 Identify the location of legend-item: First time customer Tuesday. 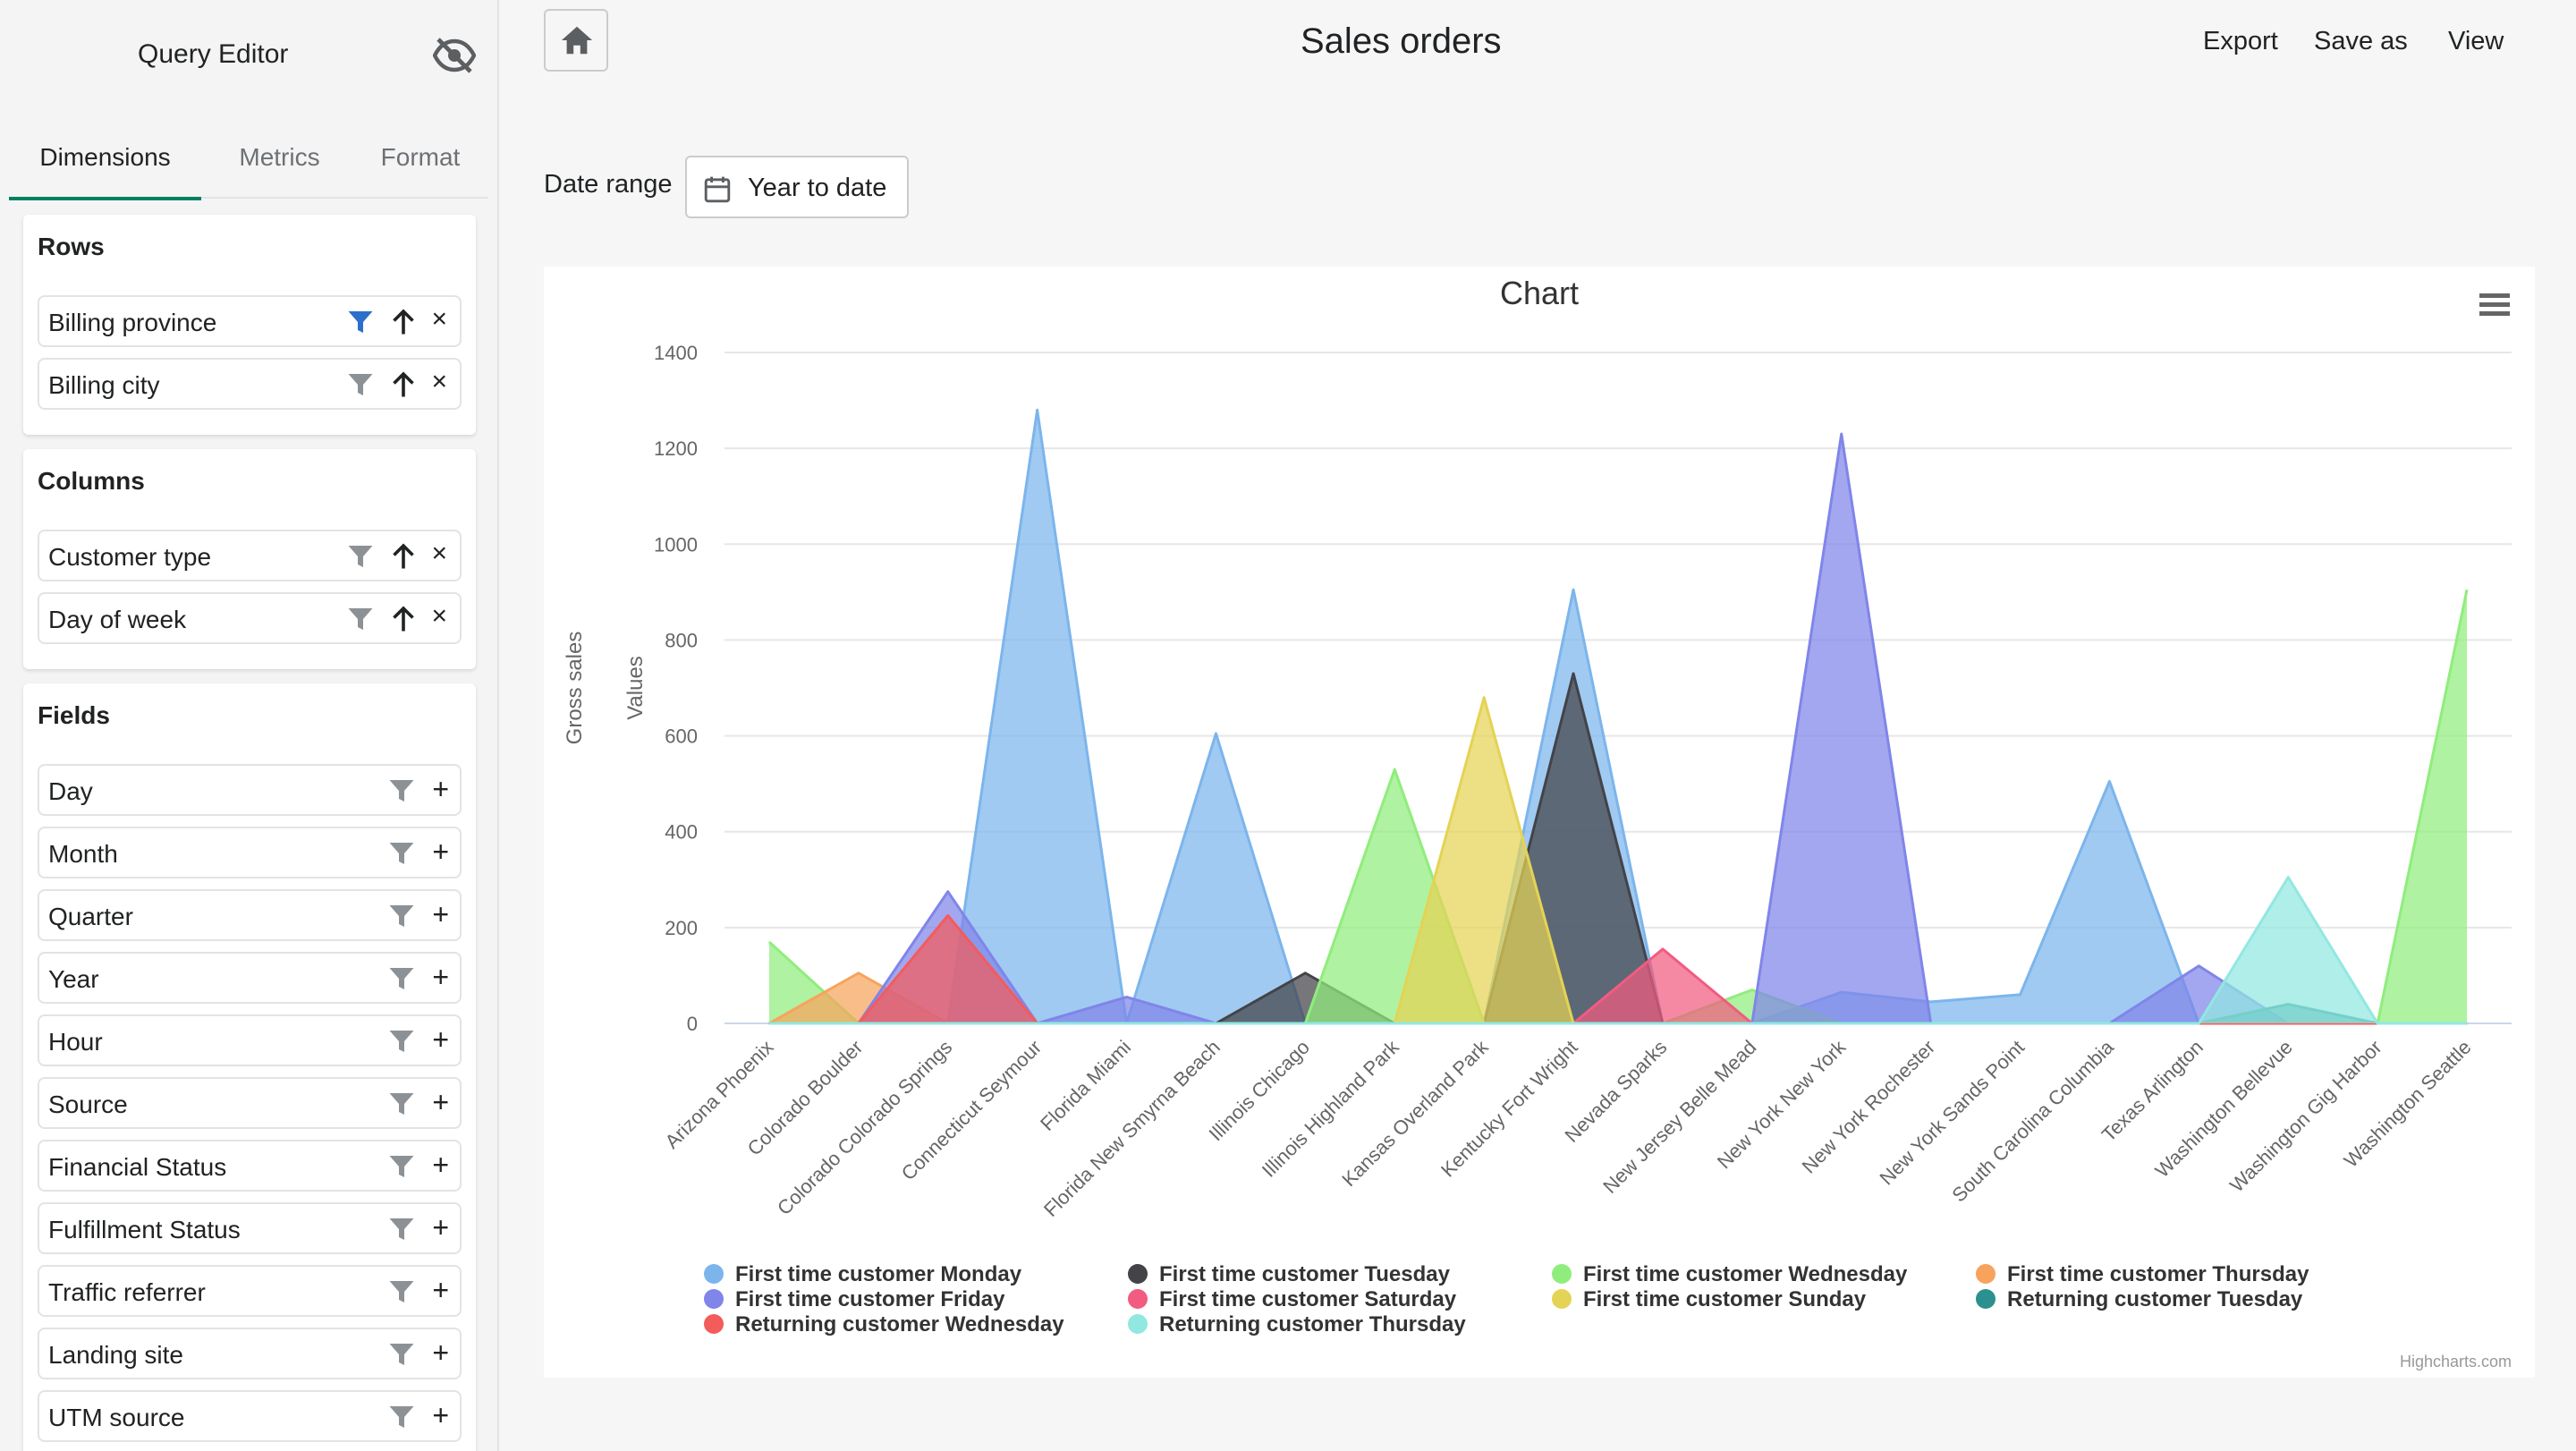
(1305, 1274).